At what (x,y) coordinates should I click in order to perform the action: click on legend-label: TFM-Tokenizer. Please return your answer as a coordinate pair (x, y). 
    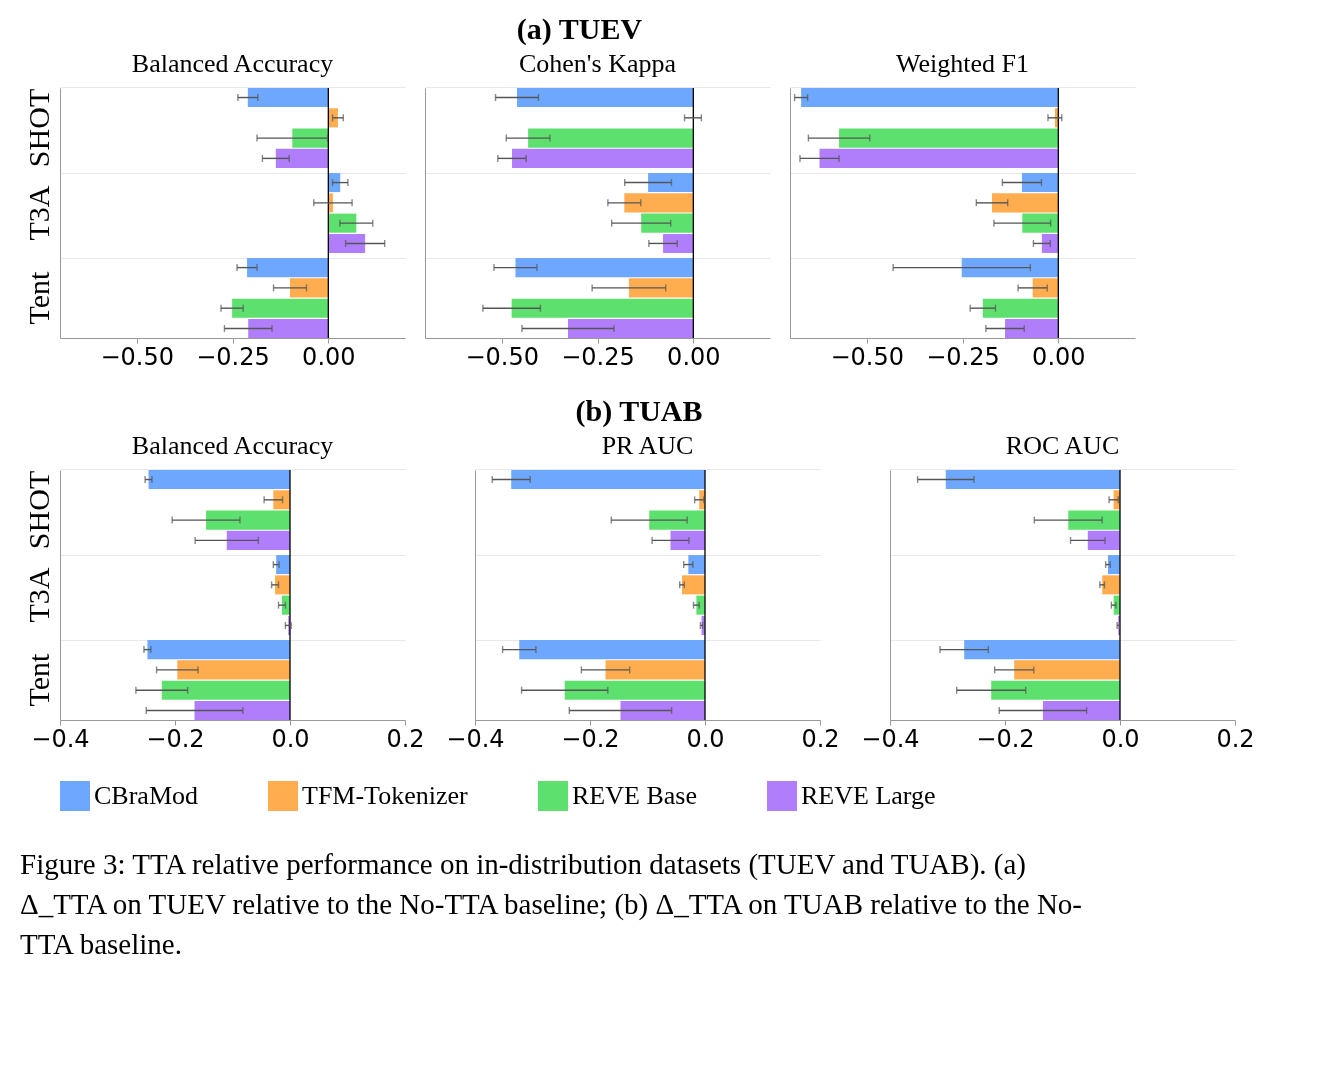
    Looking at the image, I should click on (385, 795).